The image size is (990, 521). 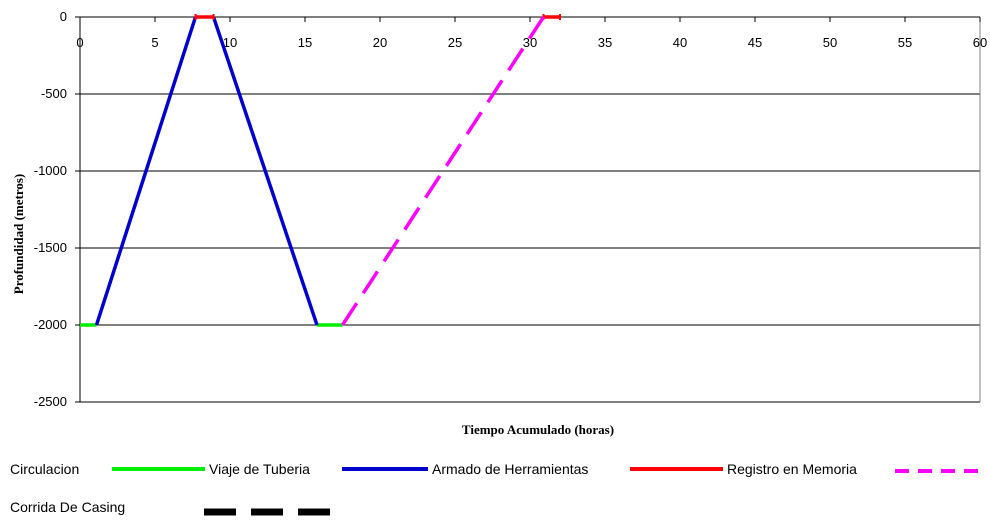 What do you see at coordinates (980, 42) in the screenshot?
I see `x-tick-label: 60` at bounding box center [980, 42].